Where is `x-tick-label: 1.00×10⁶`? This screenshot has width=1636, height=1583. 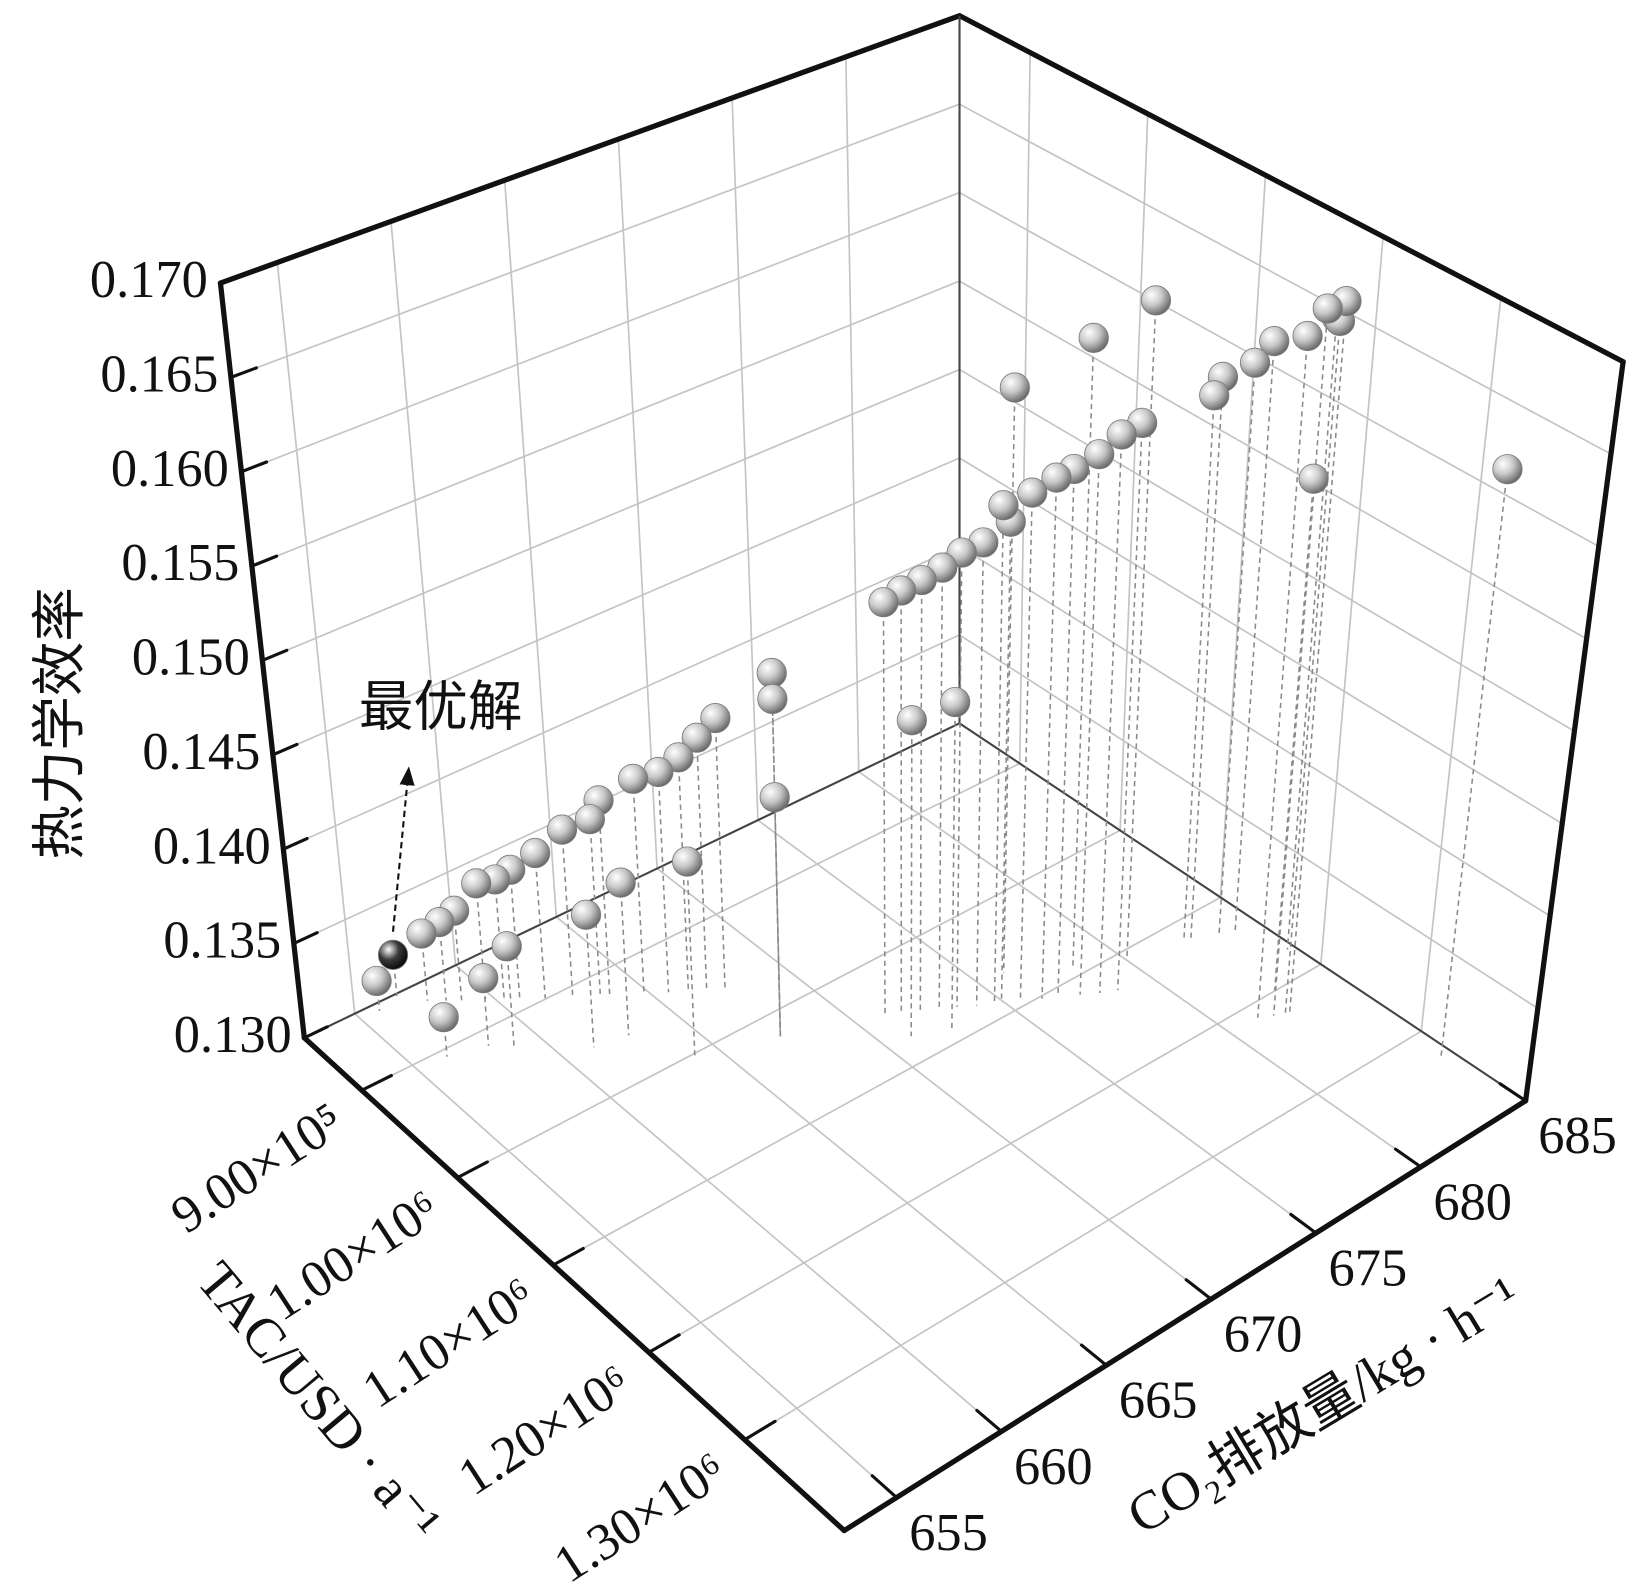
x-tick-label: 1.00×10⁶ is located at coordinates (353, 1255).